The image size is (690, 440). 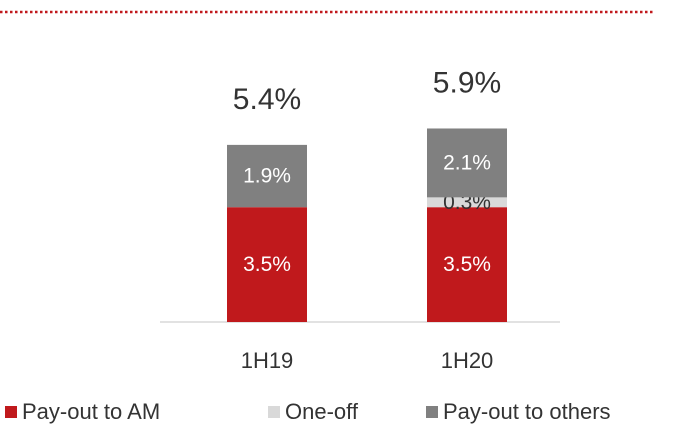 I want to click on x-tick-label: 1H19, so click(x=267, y=360).